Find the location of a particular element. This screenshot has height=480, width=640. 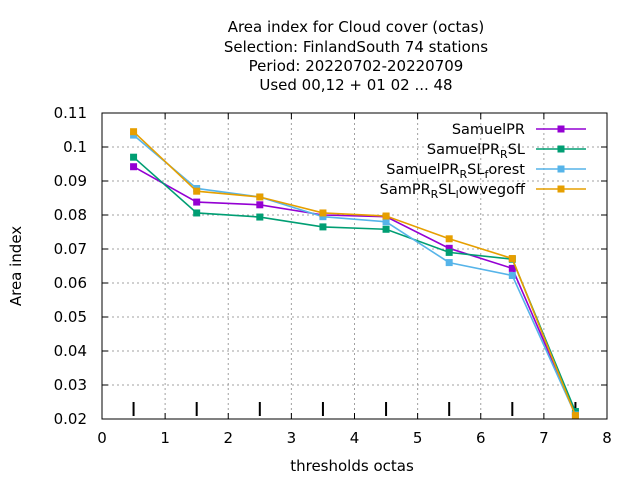

legend-entry: SamPRRSLlowvegoff is located at coordinates (483, 191).